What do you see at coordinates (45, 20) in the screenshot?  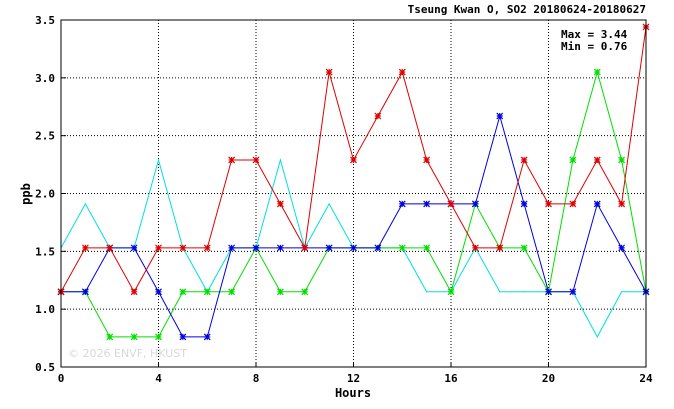 I see `y-tick-label: 3.5` at bounding box center [45, 20].